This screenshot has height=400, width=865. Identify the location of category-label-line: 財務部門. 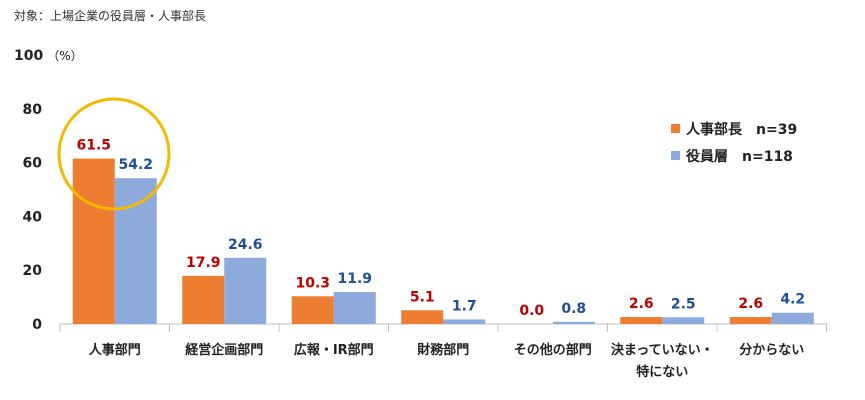
(442, 350).